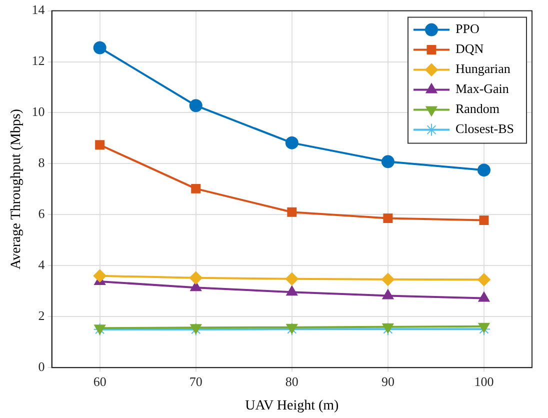 This screenshot has height=418, width=548. What do you see at coordinates (38, 60) in the screenshot?
I see `y-tick-label: 12` at bounding box center [38, 60].